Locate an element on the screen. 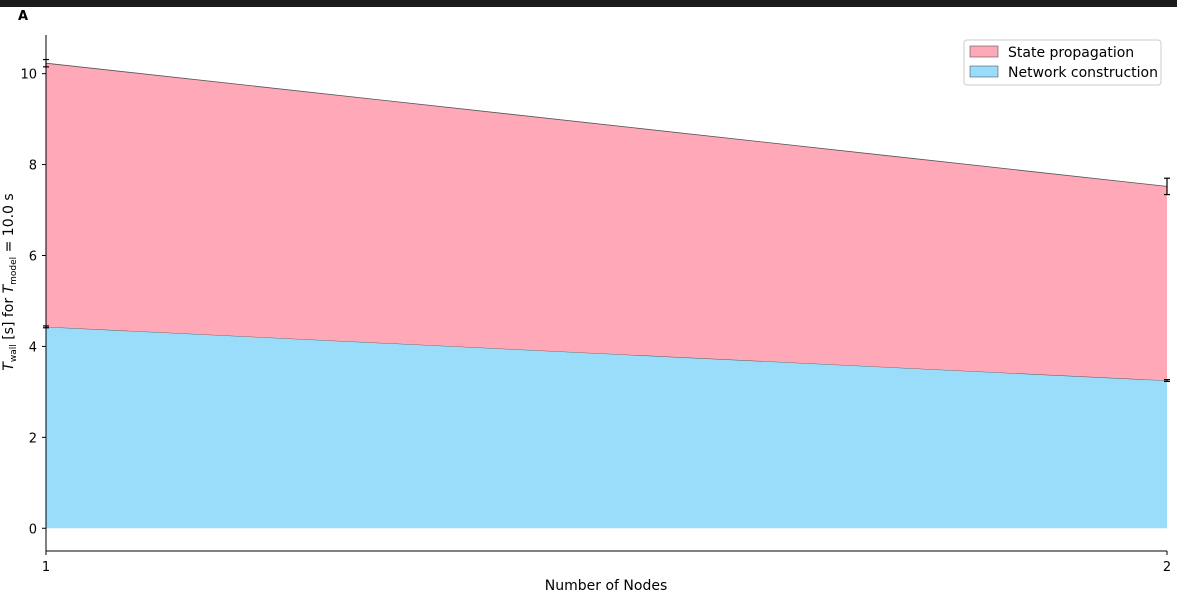 Image resolution: width=1177 pixels, height=594 pixels. y-tick-label: 6 is located at coordinates (33, 256).